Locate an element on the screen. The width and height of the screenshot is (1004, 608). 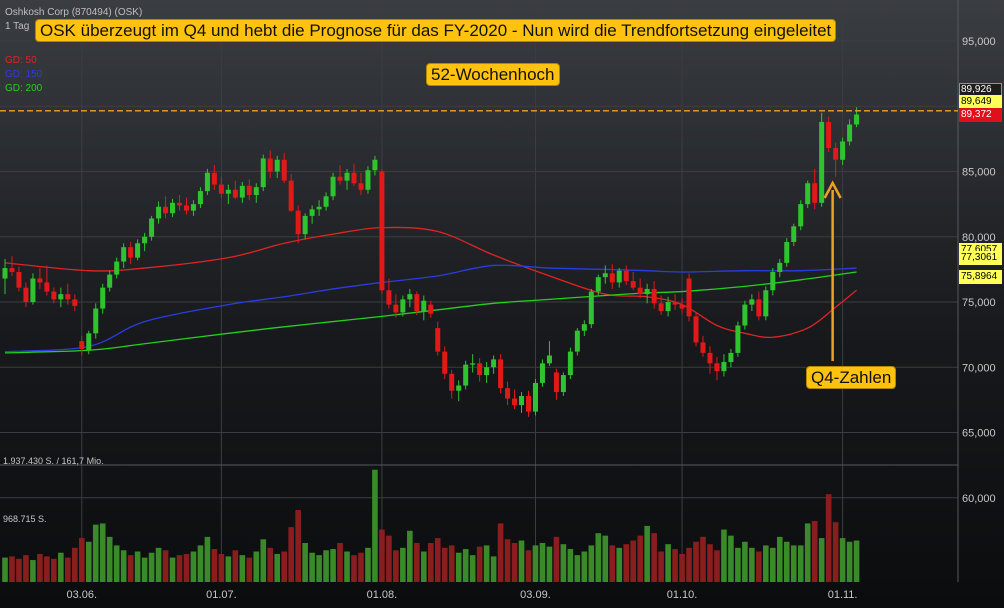
price-tag-ma50: 75,8964 is located at coordinates (980, 277).